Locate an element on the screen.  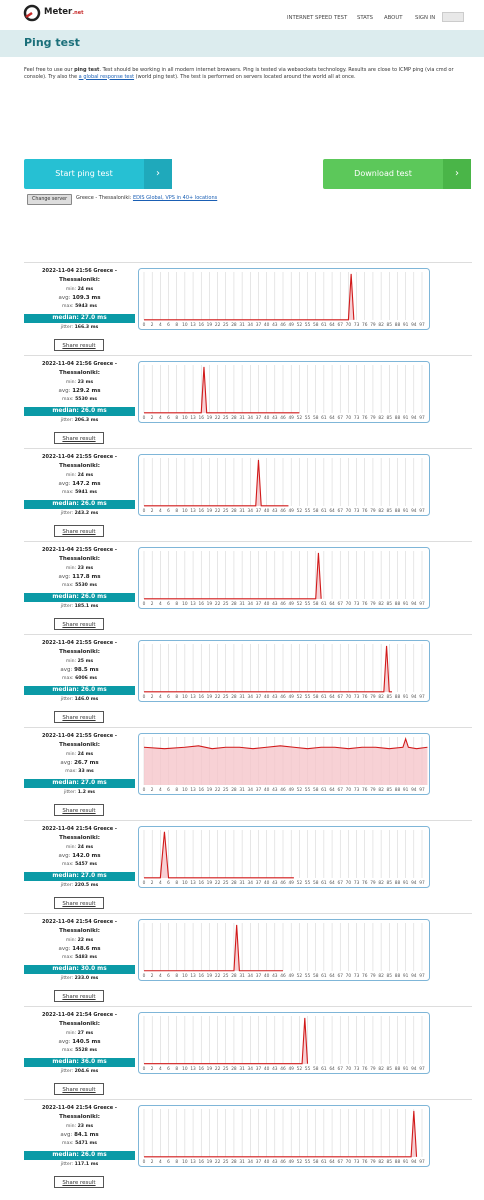
x-tick-label: 19 is located at coordinates (210, 1162).